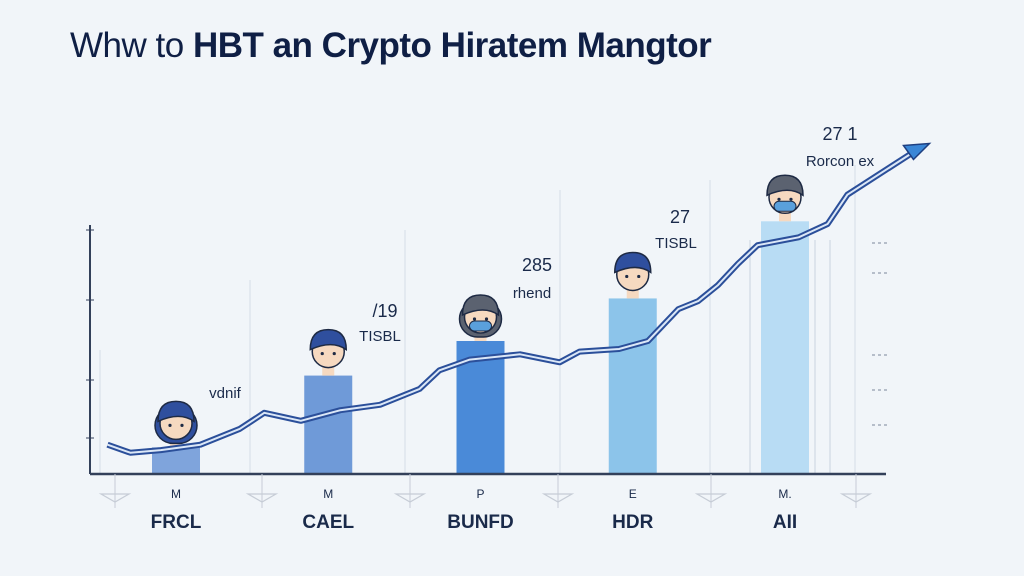 Image resolution: width=1024 pixels, height=576 pixels. Describe the element at coordinates (532, 293) in the screenshot. I see `annotation-label: rhend` at that location.